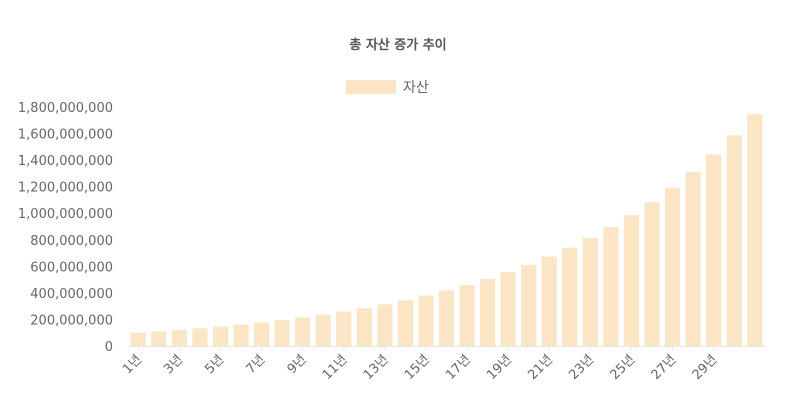  Describe the element at coordinates (71, 294) in the screenshot. I see `y-tick-label: 400,000,000` at that location.